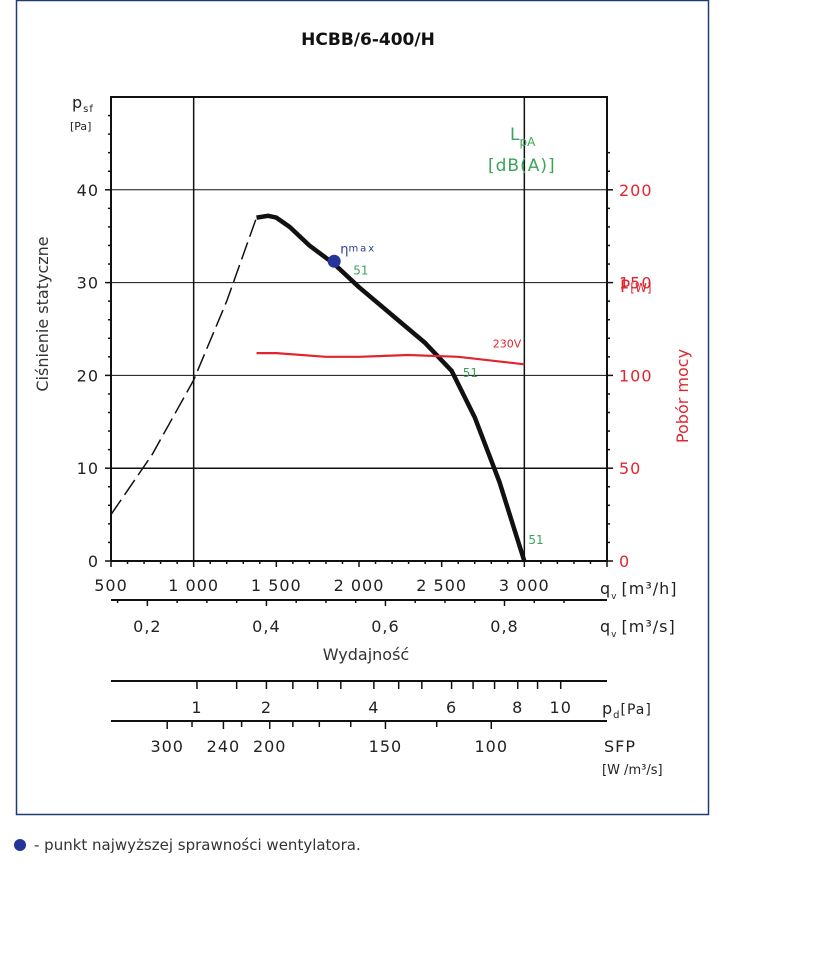 Image resolution: width=820 pixels, height=956 pixels. I want to click on bottom-tick-label: 2 000, so click(359, 585).